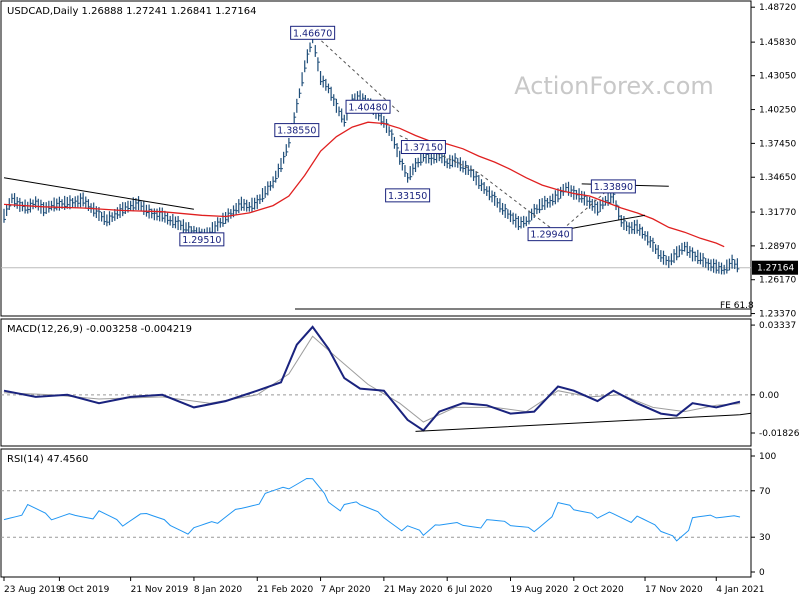 The width and height of the screenshot is (800, 604). I want to click on price-level-label: 1.46670, so click(312, 33).